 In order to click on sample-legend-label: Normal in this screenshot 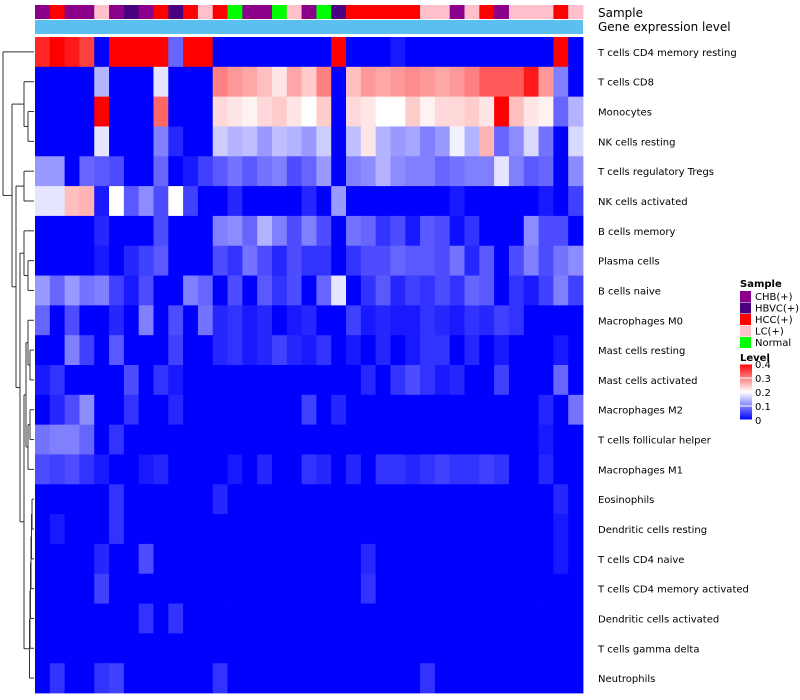, I will do `click(773, 343)`.